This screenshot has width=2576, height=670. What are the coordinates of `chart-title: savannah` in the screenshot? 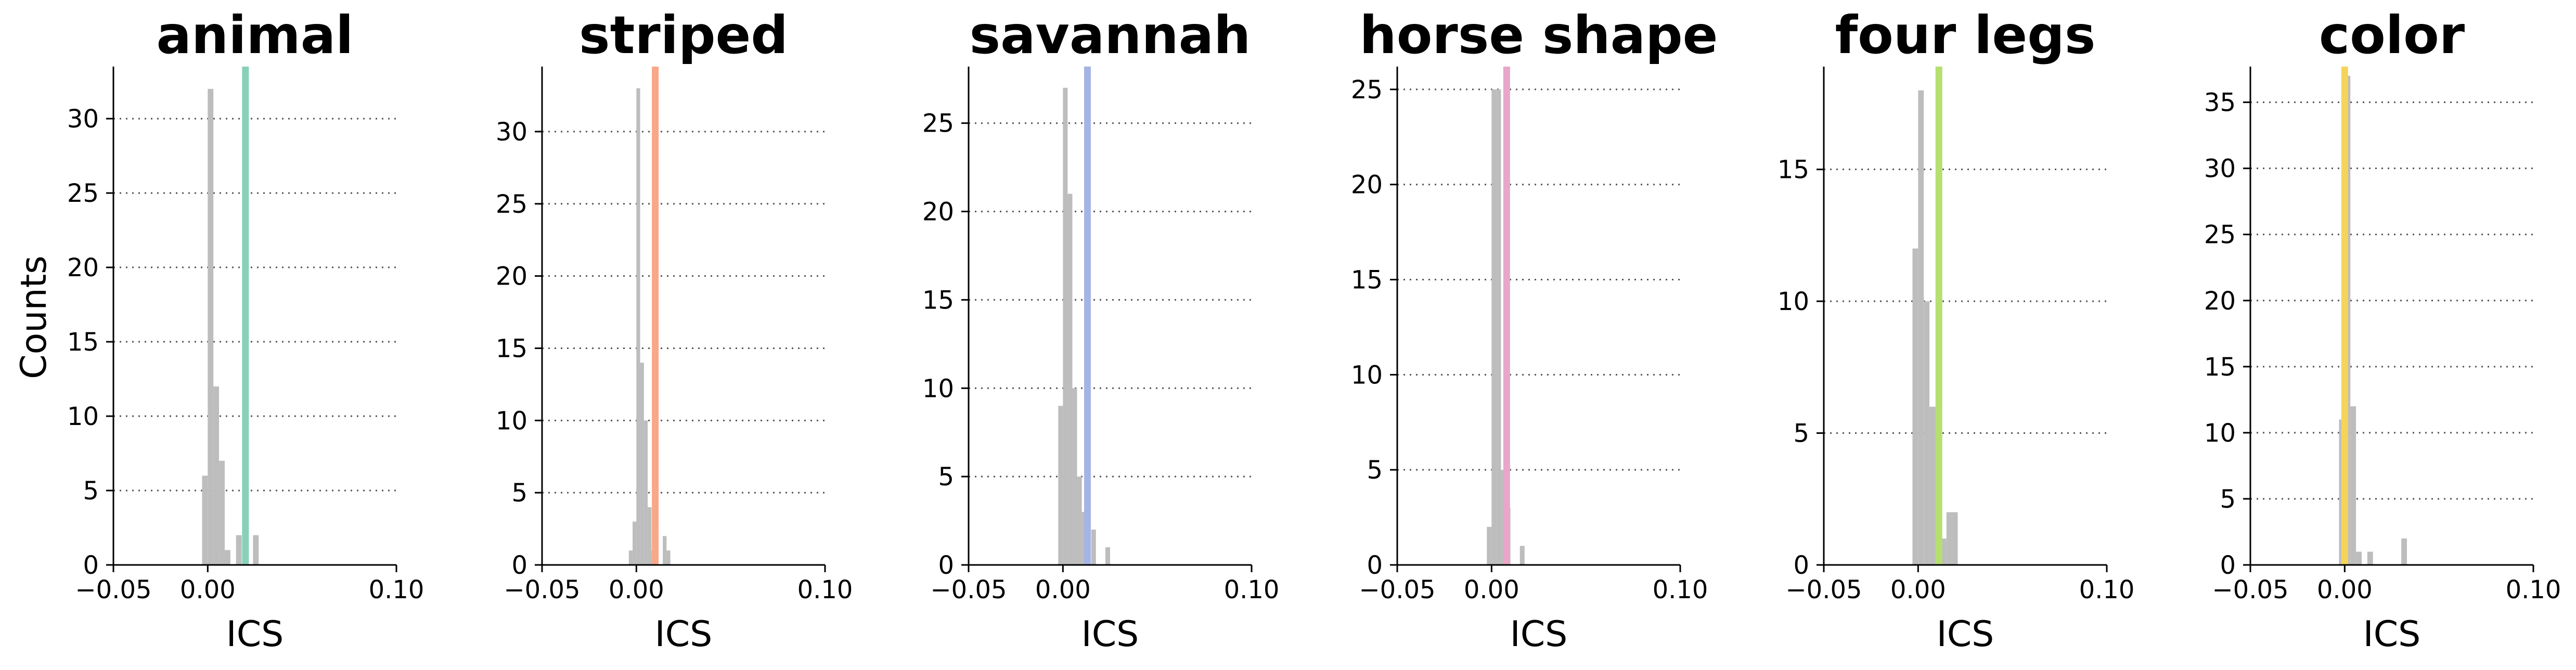 It's located at (1110, 35).